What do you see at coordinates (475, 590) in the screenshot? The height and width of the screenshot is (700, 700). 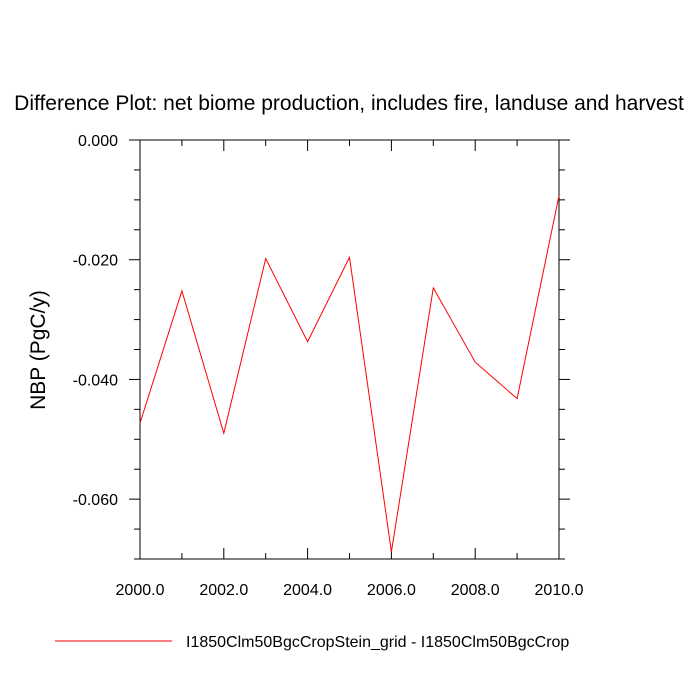 I see `x-tick-label: 2008.0` at bounding box center [475, 590].